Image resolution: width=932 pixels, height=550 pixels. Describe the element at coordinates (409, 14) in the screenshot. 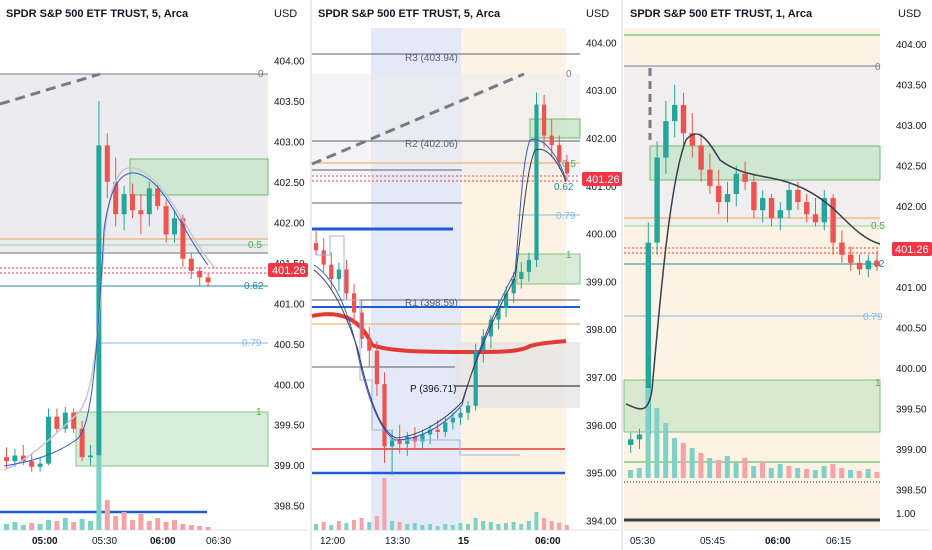

I see `panel-2-title: SPDR S&P 500 ETF TRUST, 5, Arca` at that location.